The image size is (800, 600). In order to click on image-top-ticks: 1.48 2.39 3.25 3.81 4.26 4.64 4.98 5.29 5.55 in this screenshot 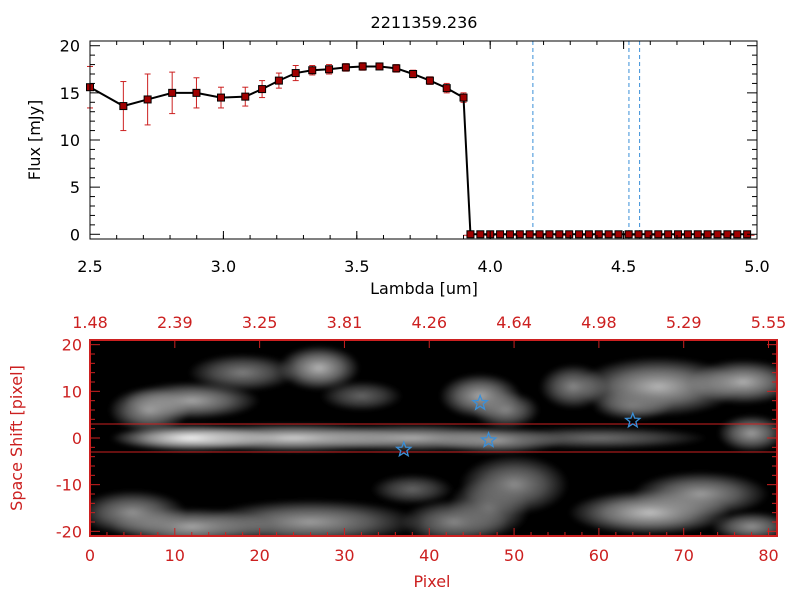, I will do `click(429, 330)`.